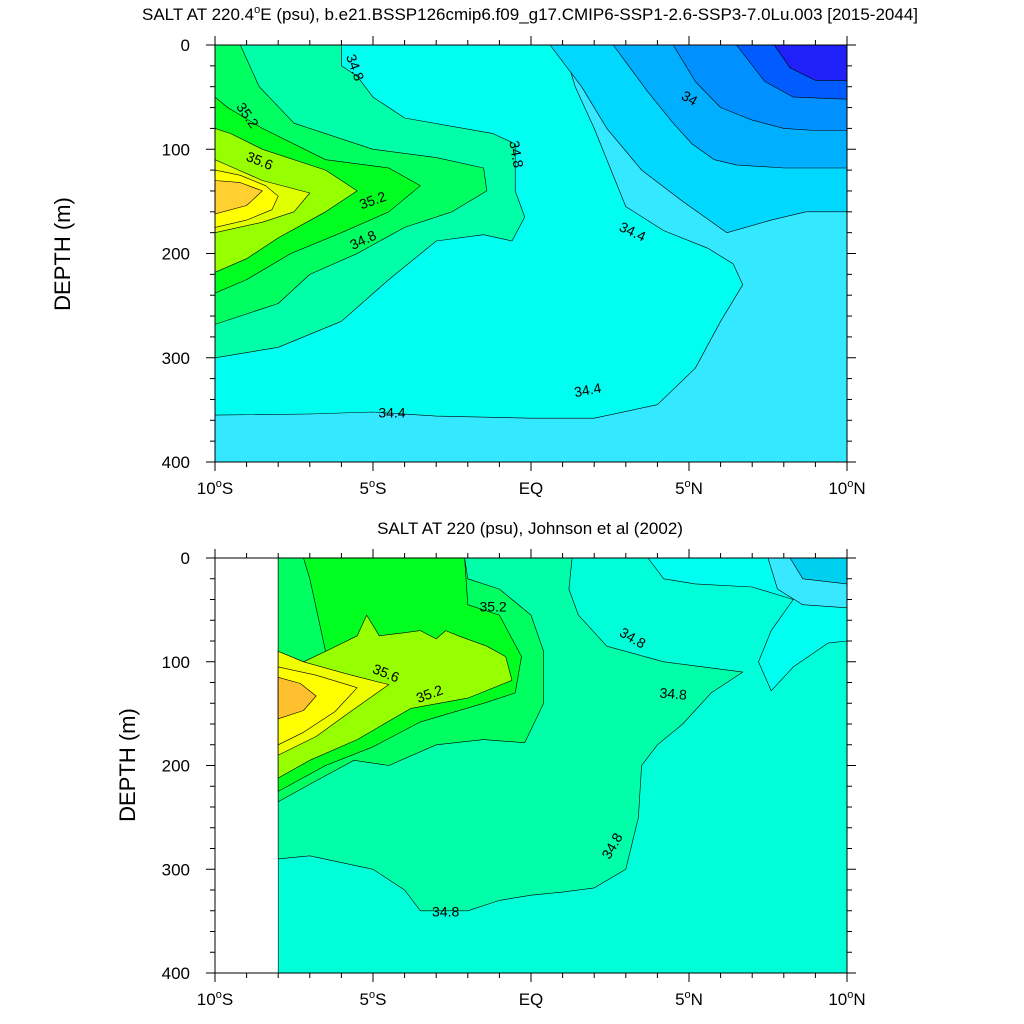  What do you see at coordinates (690, 98) in the screenshot?
I see `contour-label: 34` at bounding box center [690, 98].